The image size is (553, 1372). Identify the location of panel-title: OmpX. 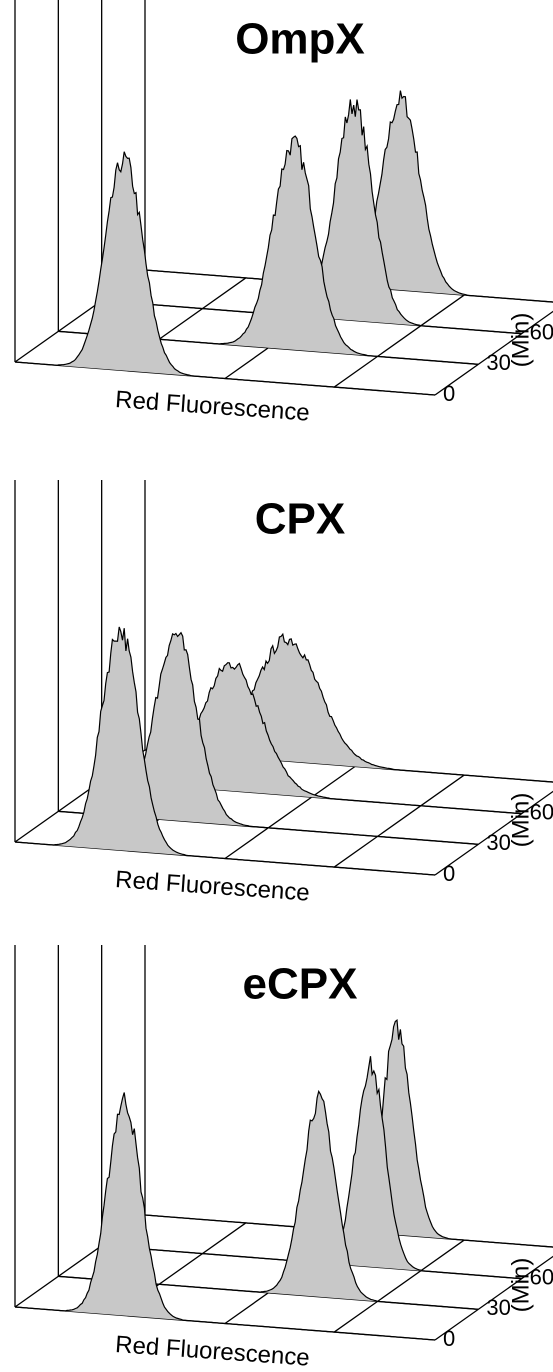
(300, 39).